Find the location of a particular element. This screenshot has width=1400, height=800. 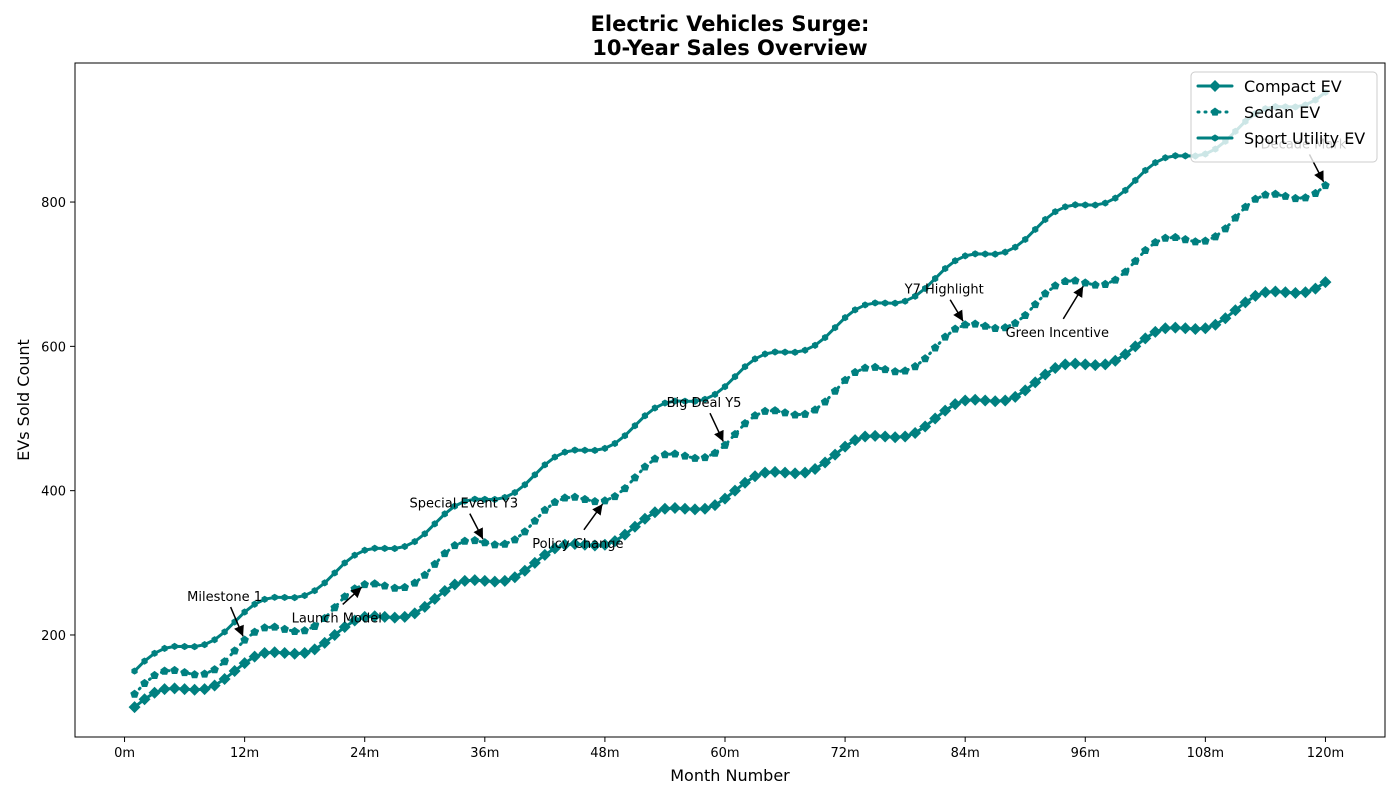

x-tick-label: 96m is located at coordinates (1085, 753).